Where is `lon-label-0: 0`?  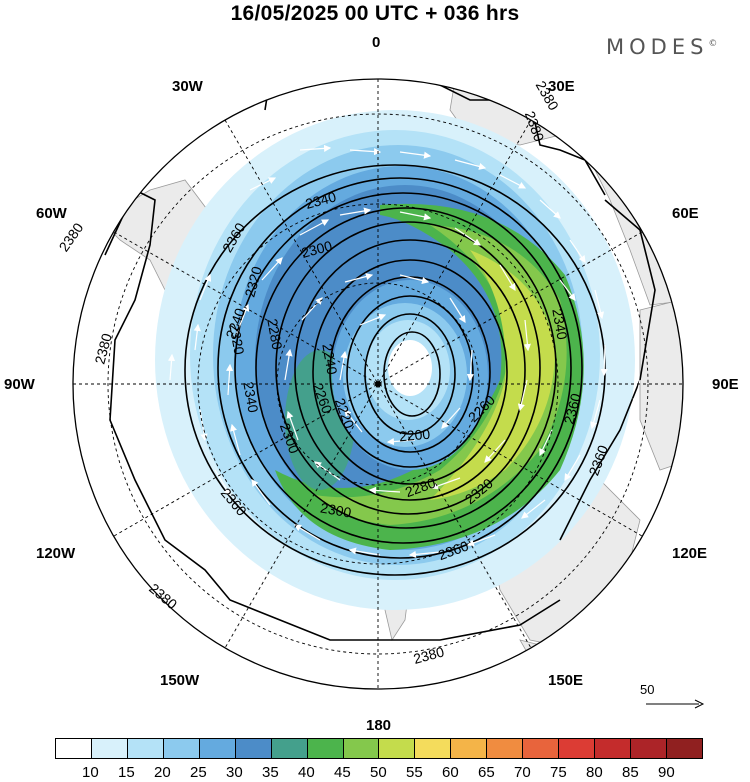
lon-label-0: 0 is located at coordinates (376, 42).